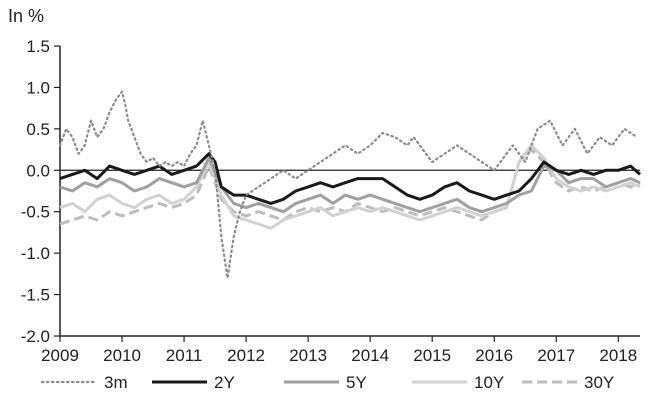 The height and width of the screenshot is (402, 651). Describe the element at coordinates (618, 355) in the screenshot. I see `x-tick-label: 2018` at that location.